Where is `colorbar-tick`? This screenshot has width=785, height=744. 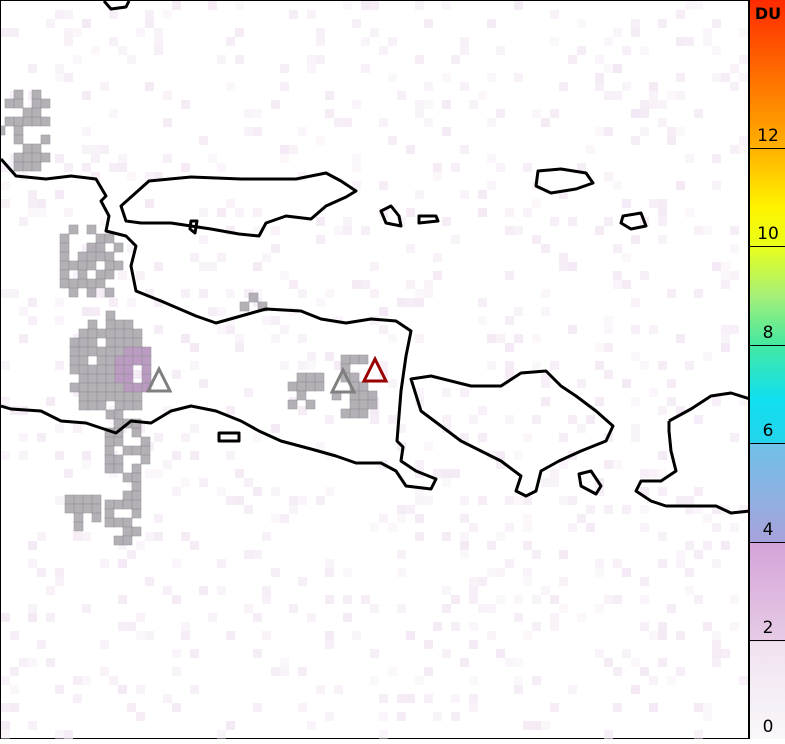
colorbar-tick is located at coordinates (767, 148).